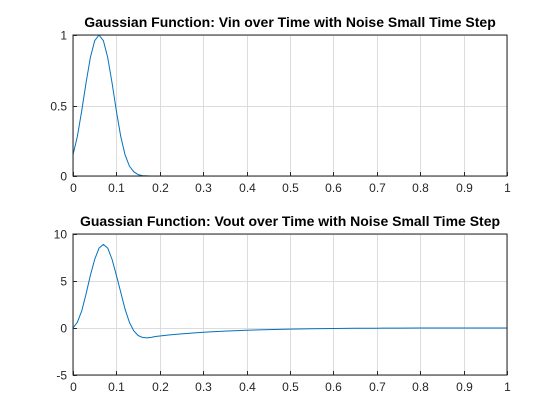  I want to click on vin-x-ticks: 0 0.1 0.2 0.3 0.4 0.5 0.6 0.7 0.8 0.9 1, so click(290, 183).